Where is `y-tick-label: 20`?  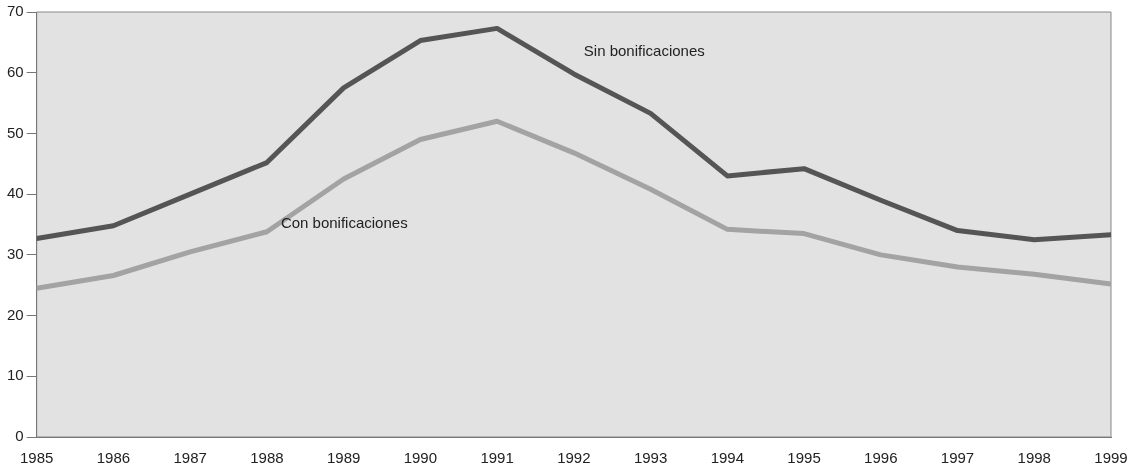 y-tick-label: 20 is located at coordinates (15, 314).